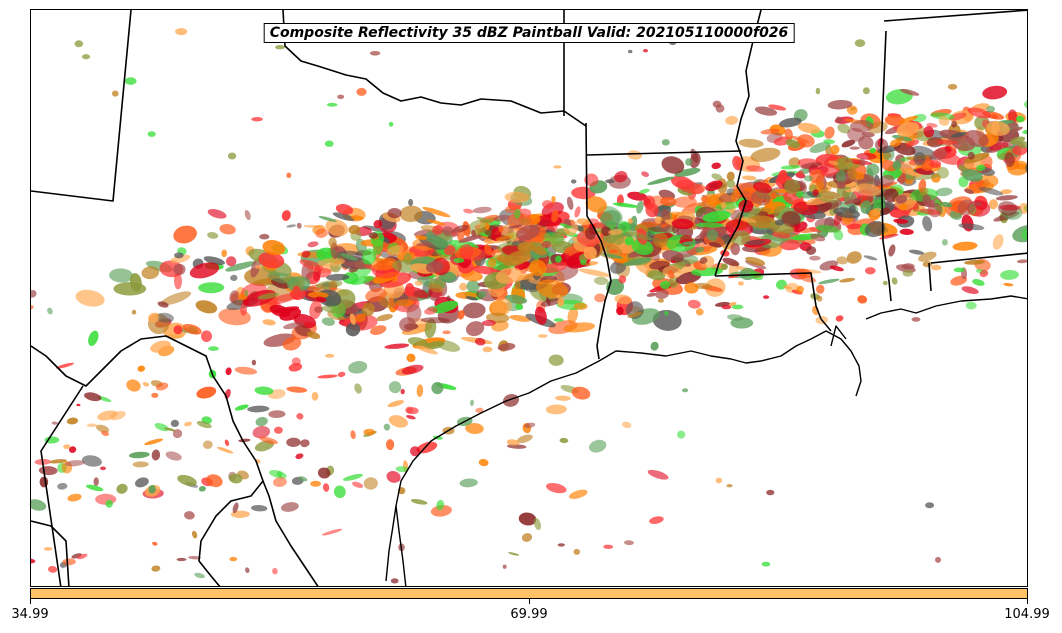 Image resolution: width=1062 pixels, height=633 pixels. What do you see at coordinates (768, 296) in the screenshot?
I see `ms-la-border` at bounding box center [768, 296].